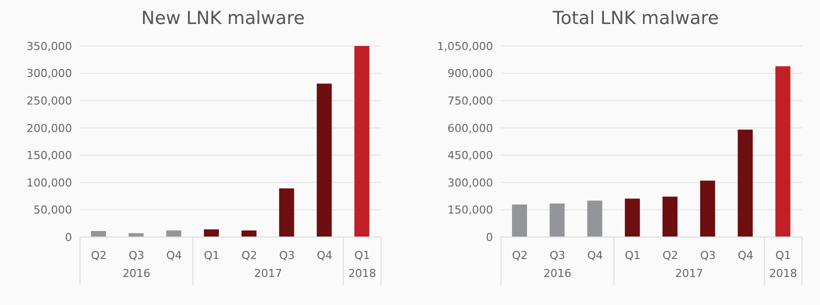 Image resolution: width=820 pixels, height=305 pixels. Describe the element at coordinates (470, 101) in the screenshot. I see `y-tick-label: 750,000` at that location.